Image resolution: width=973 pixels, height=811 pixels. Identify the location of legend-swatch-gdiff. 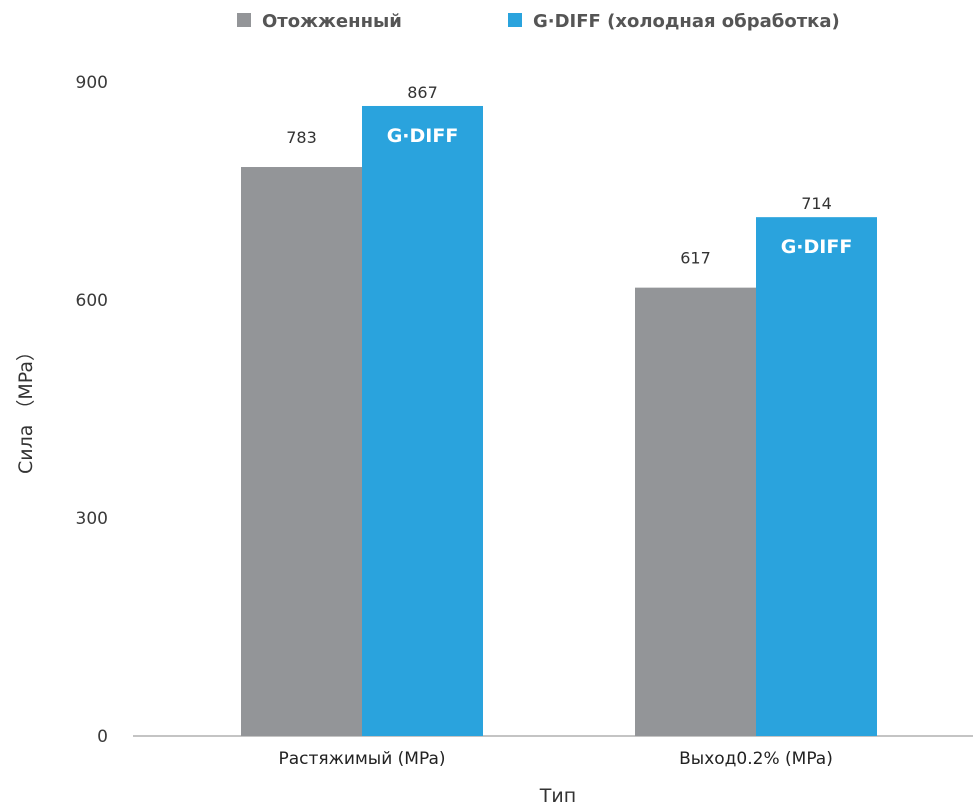
(515, 20).